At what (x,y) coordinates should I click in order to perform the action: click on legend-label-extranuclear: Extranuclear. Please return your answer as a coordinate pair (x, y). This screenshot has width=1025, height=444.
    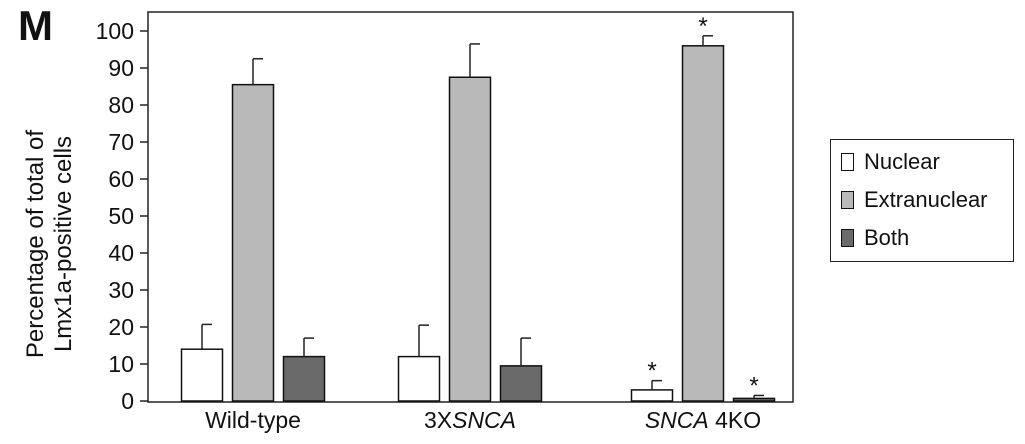
    Looking at the image, I should click on (926, 199).